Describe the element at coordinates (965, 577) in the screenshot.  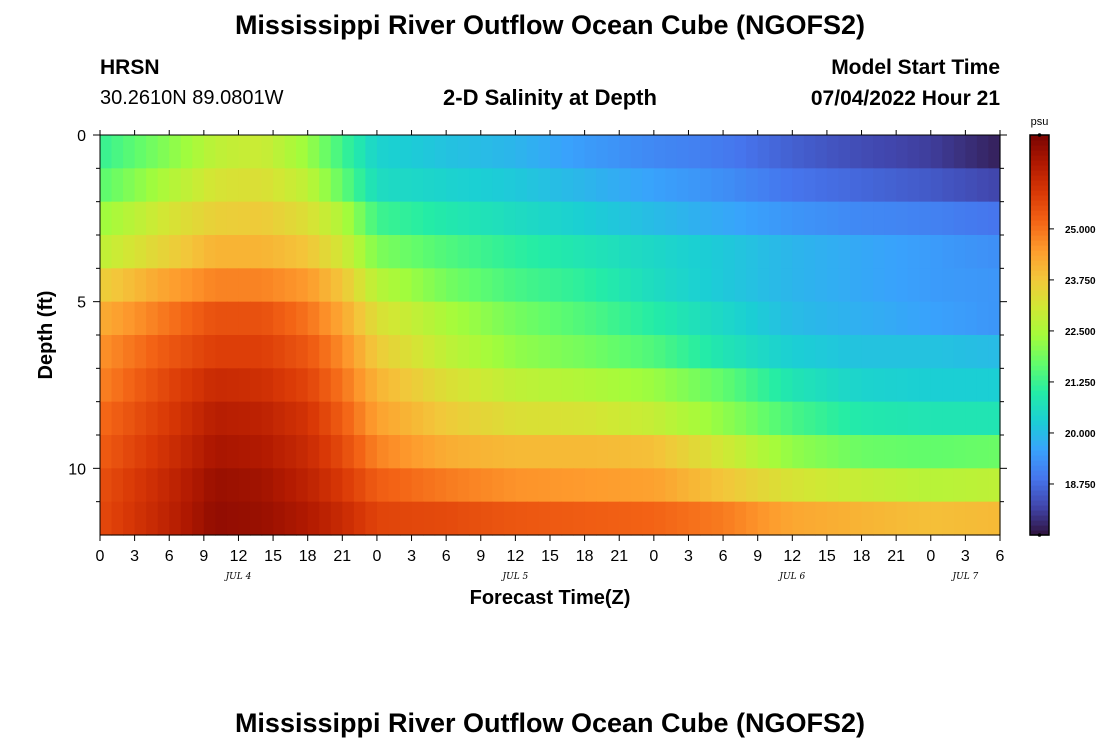
I see `date-label: JUL 7` at that location.